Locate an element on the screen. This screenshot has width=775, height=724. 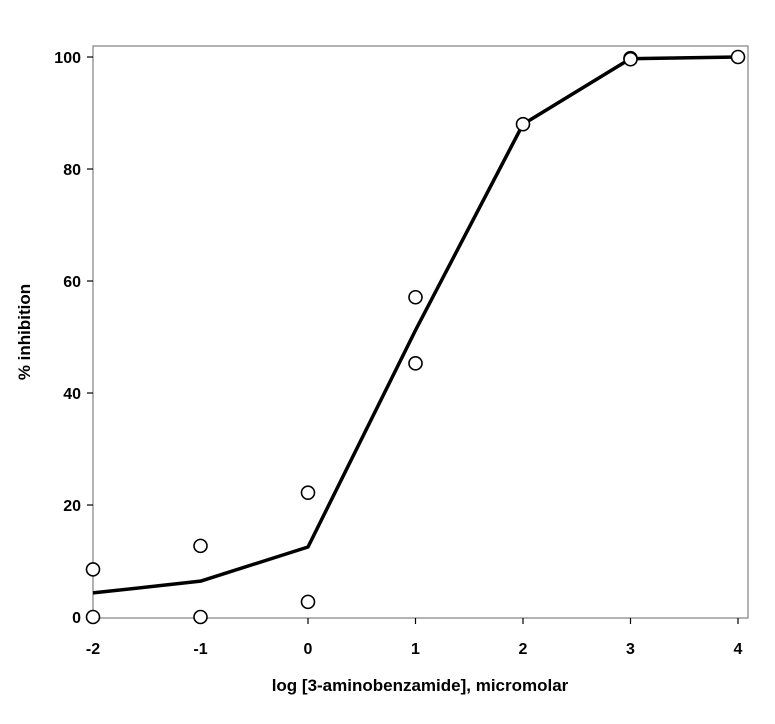
x-tick-label: 2 is located at coordinates (523, 649).